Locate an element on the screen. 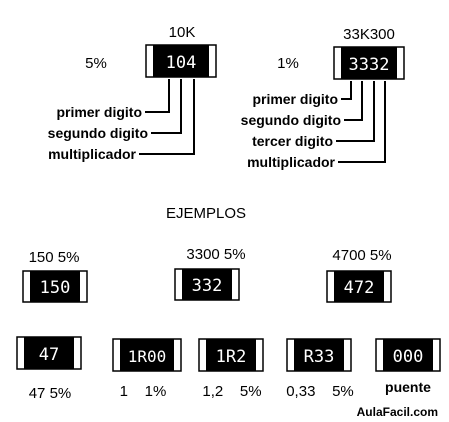 This screenshot has width=449, height=422. resistor-r33: R33 is located at coordinates (319, 355).